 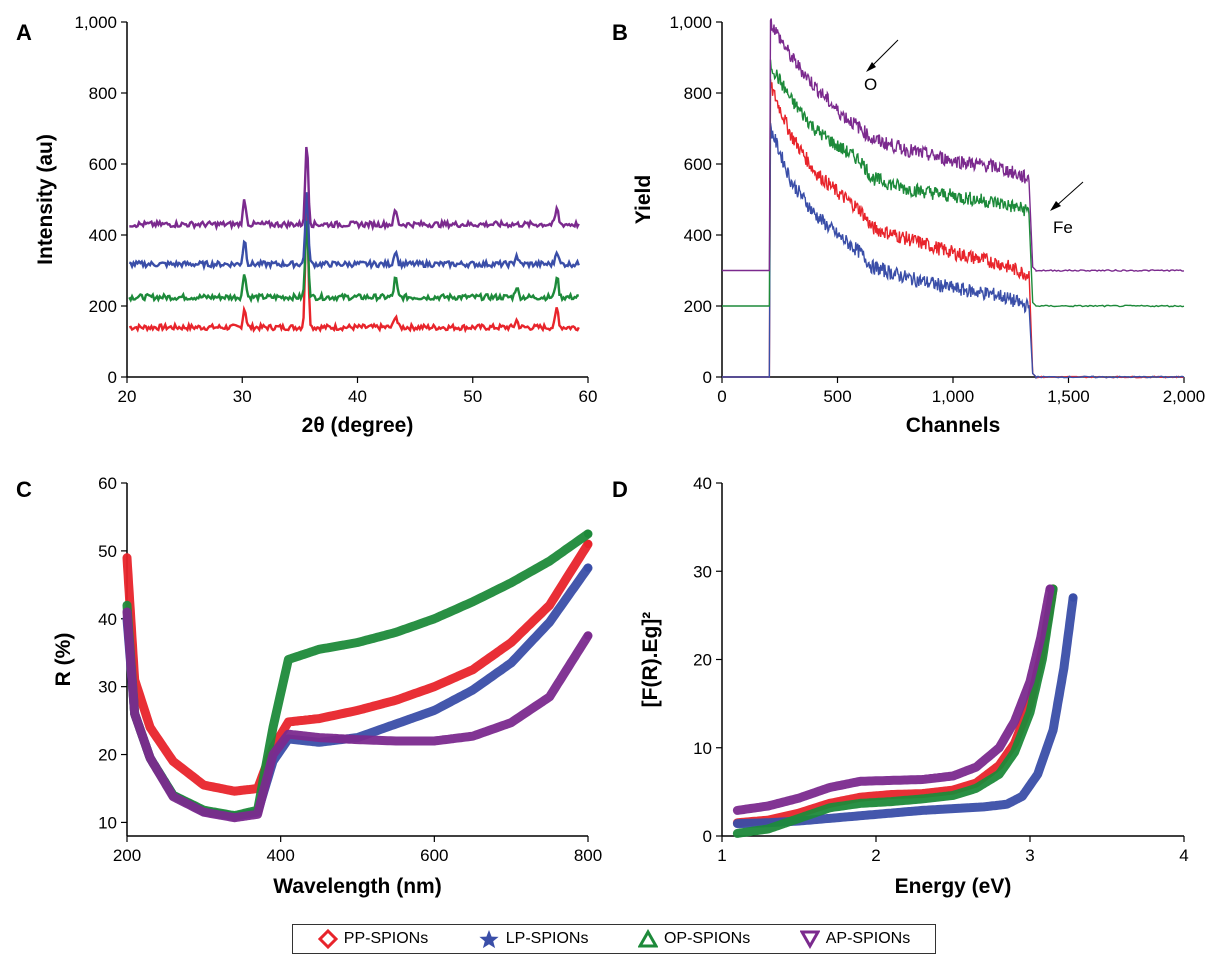 I want to click on x-tick-label: 60, so click(x=588, y=396).